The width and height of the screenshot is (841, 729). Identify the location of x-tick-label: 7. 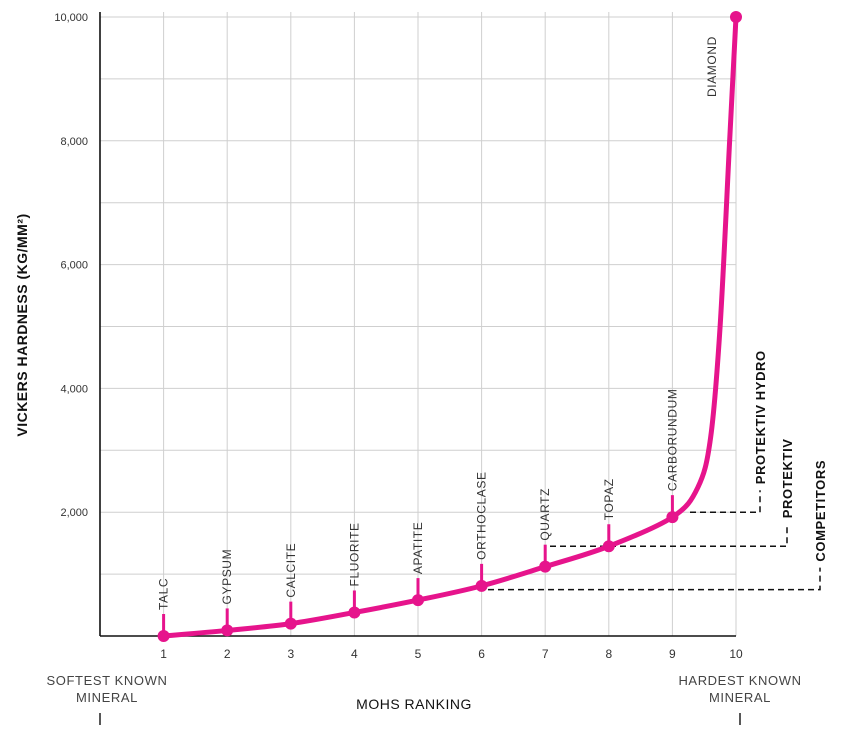
(545, 654).